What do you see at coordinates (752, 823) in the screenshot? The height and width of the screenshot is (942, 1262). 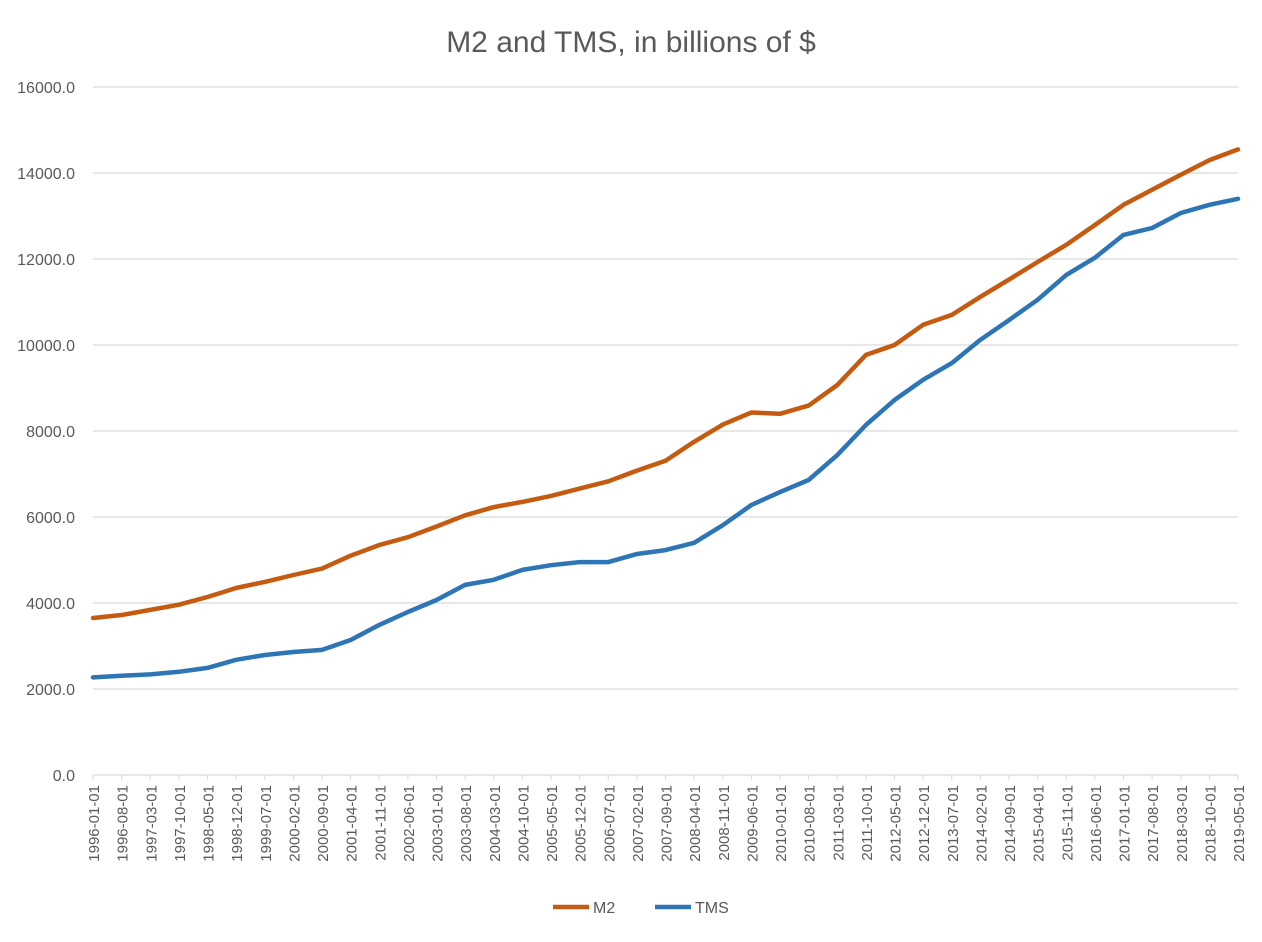 I see `x-tick-label: 2009-06-01` at bounding box center [752, 823].